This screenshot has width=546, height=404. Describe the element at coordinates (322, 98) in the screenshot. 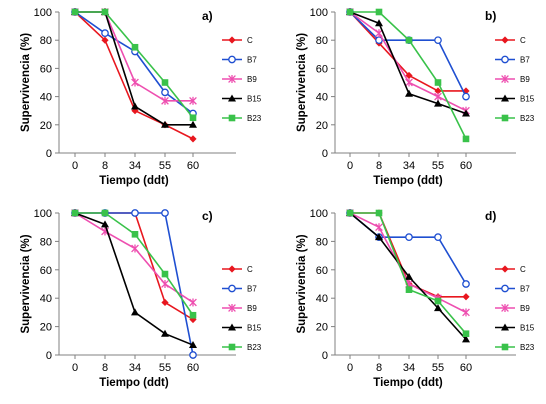

I see `y-tick-label: 40` at that location.